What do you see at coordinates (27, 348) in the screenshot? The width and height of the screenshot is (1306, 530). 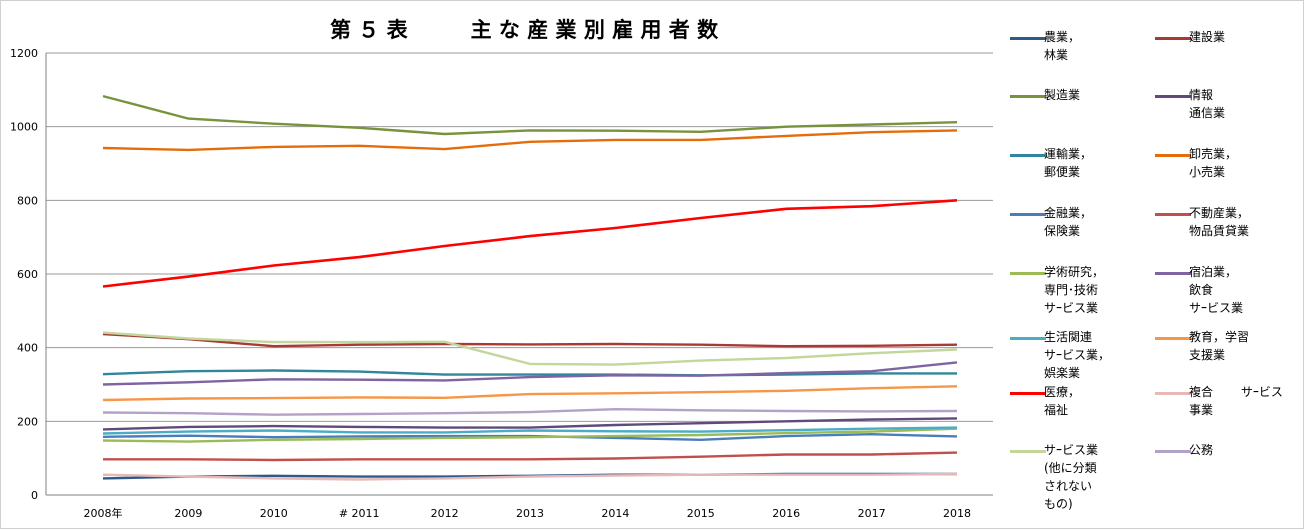 I see `y-tick-label: 400` at bounding box center [27, 348].